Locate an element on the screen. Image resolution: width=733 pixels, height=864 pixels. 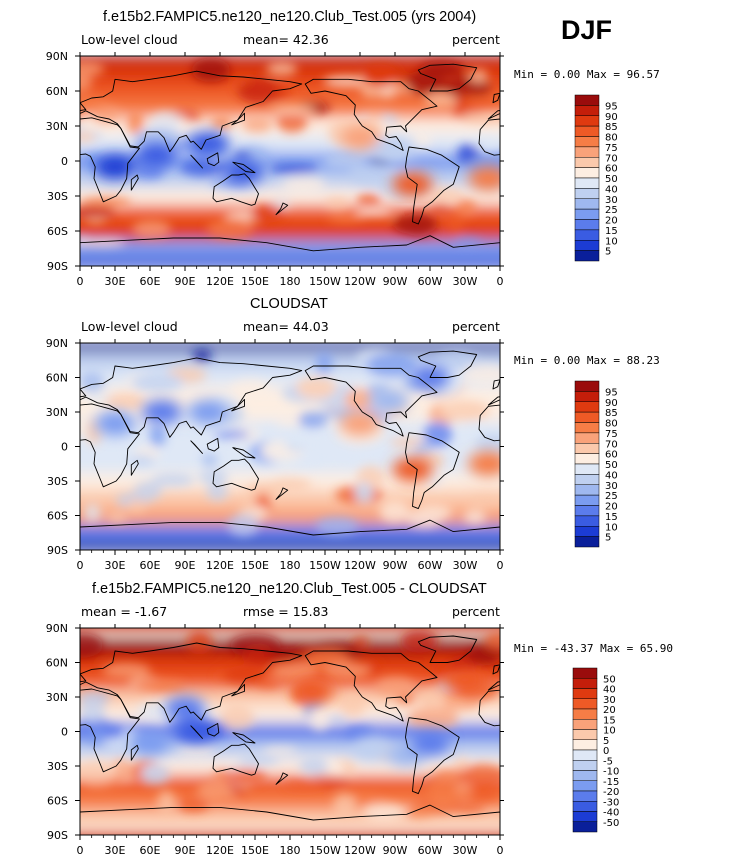
colorbar-label: 20 is located at coordinates (611, 221).